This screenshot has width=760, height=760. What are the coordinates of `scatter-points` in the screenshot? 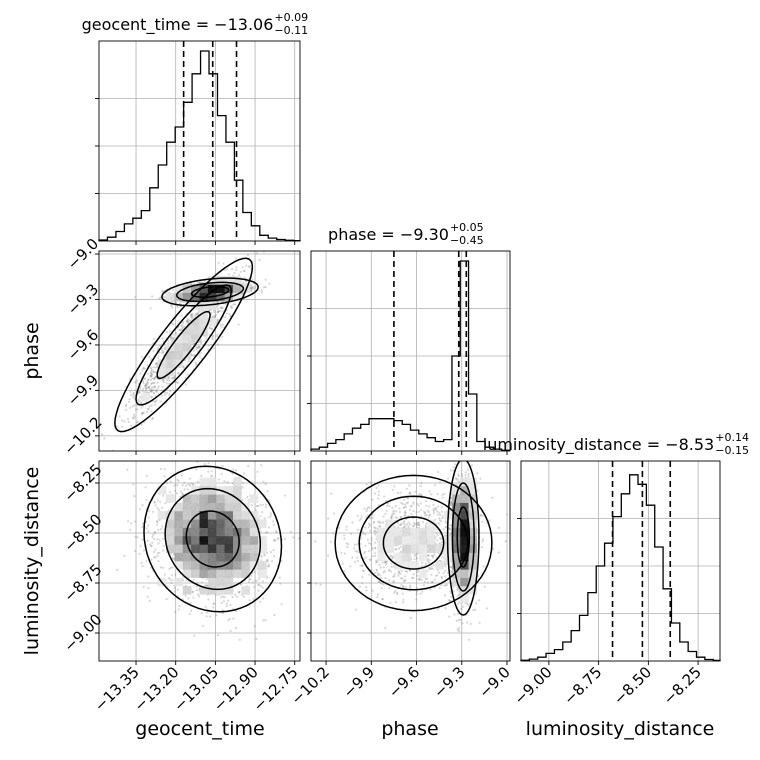 It's located at (208, 551).